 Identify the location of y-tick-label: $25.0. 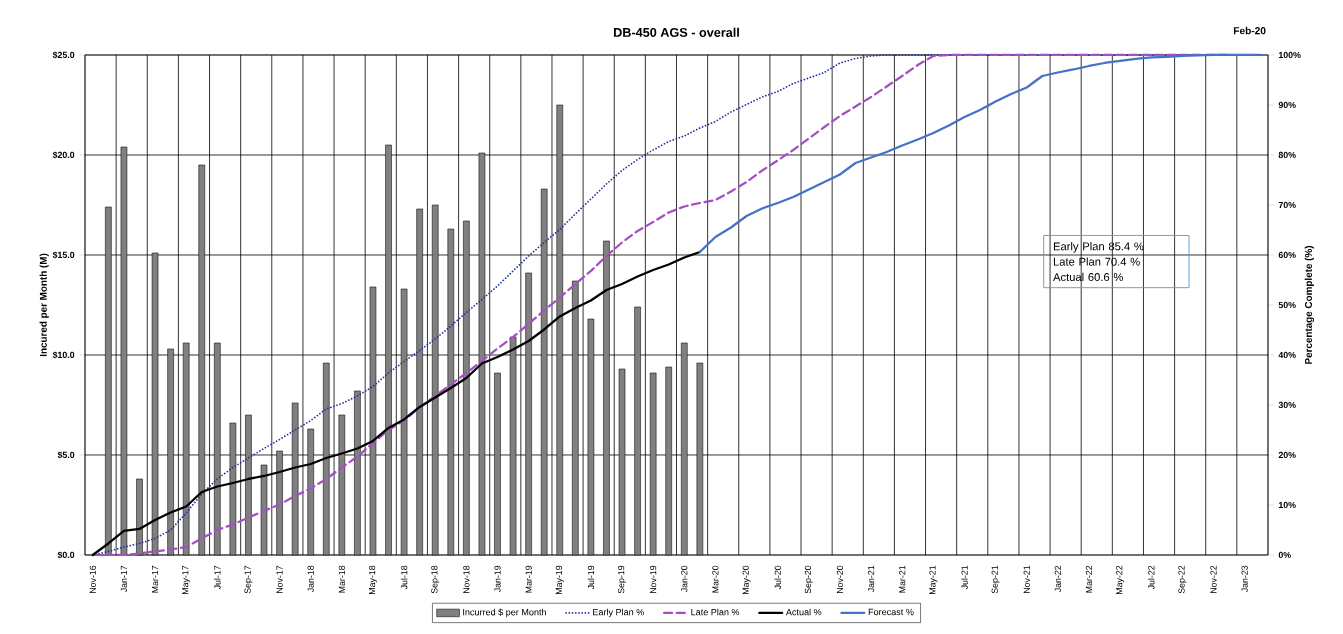
(63, 55).